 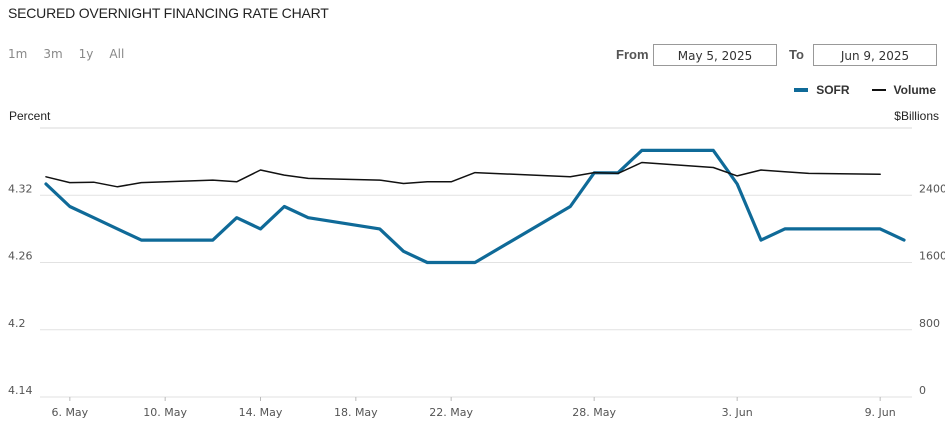 I want to click on chart-legend: SOFR Volume, so click(x=865, y=90).